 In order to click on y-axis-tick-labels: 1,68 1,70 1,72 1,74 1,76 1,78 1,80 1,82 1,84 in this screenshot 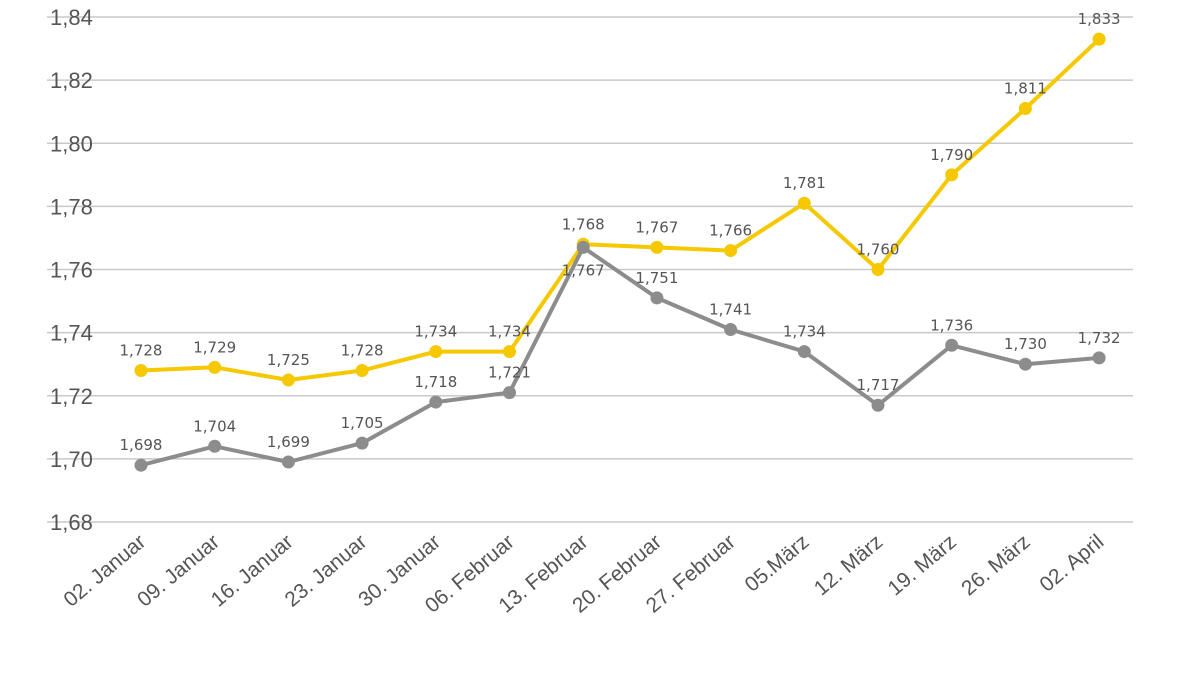, I will do `click(71, 270)`.